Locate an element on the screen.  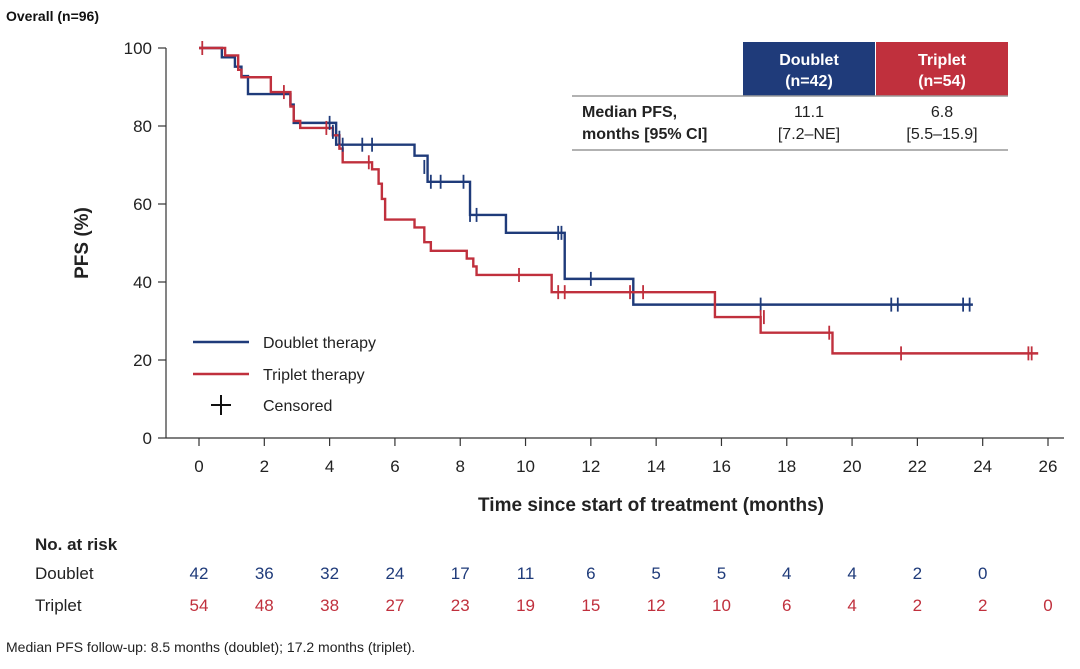
risk-value-triplet: 48 is located at coordinates (264, 605).